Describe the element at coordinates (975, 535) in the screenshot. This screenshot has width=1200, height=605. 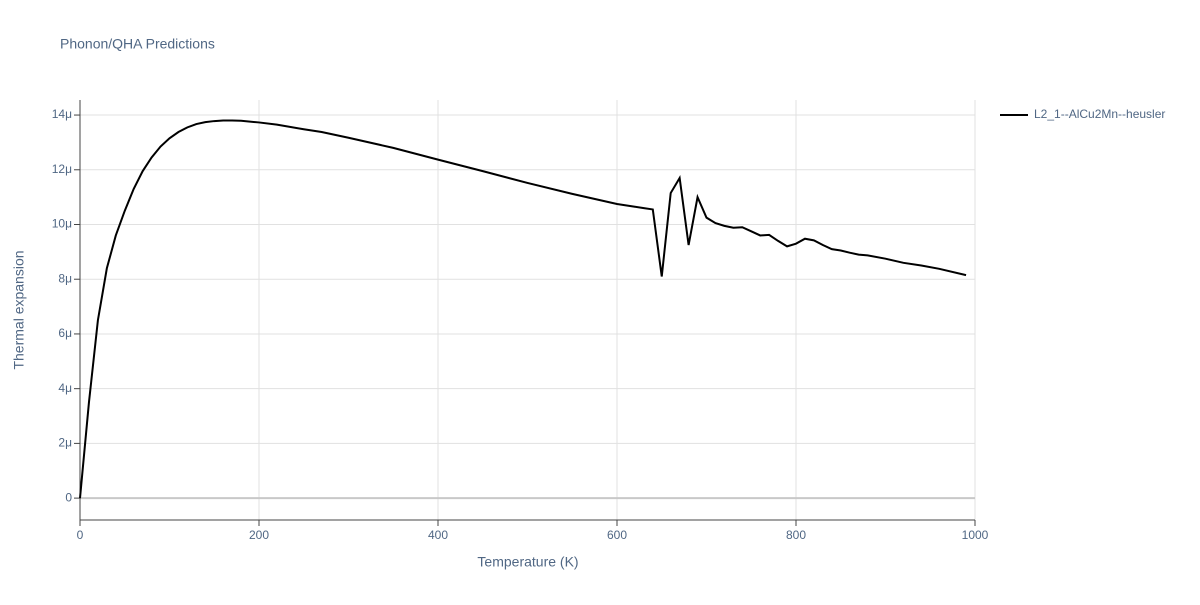
I see `x-tick-label: 1000` at that location.